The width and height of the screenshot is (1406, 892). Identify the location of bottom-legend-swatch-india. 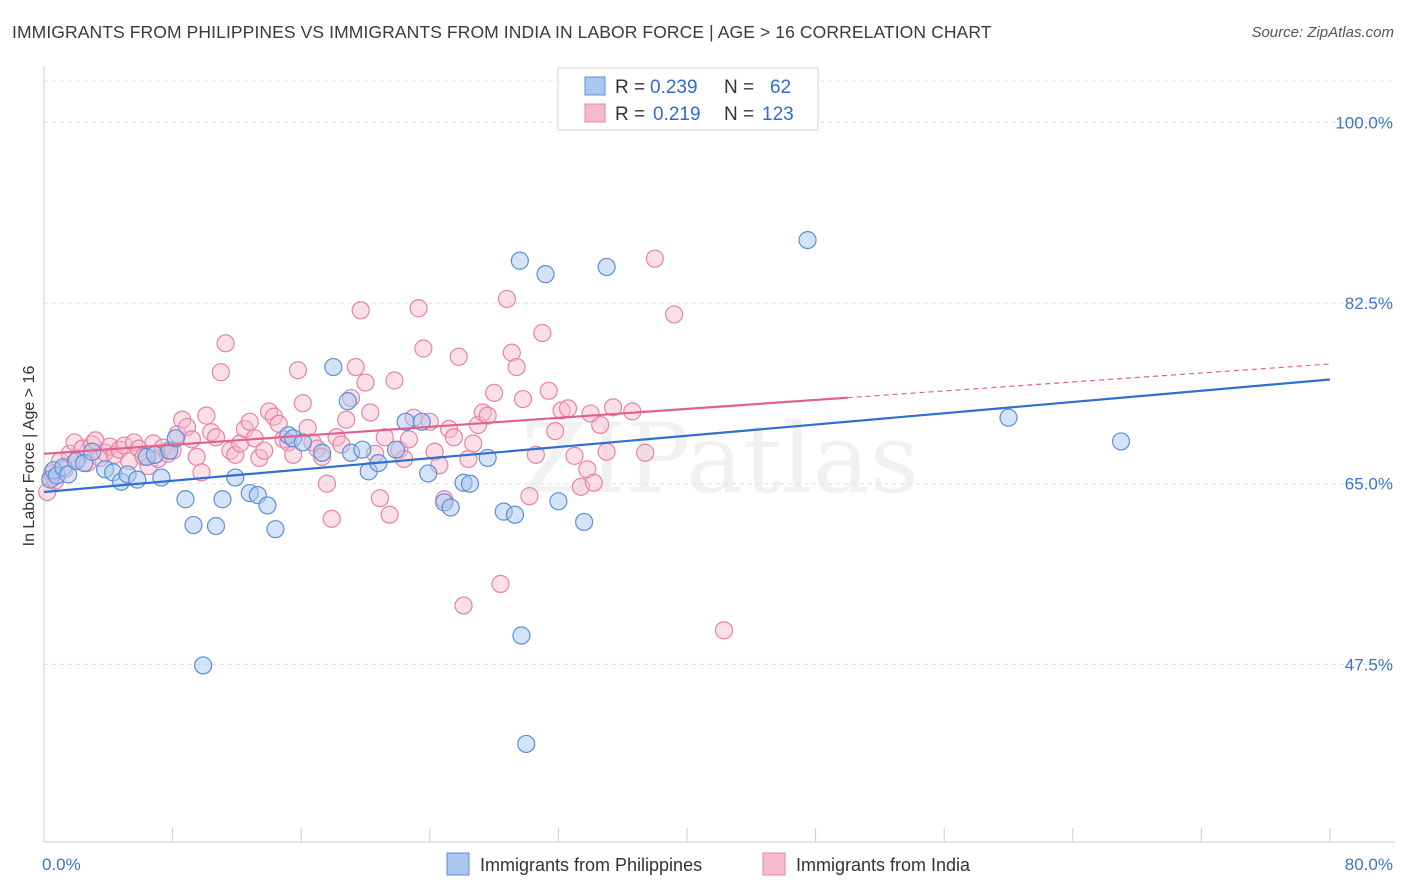
(774, 864).